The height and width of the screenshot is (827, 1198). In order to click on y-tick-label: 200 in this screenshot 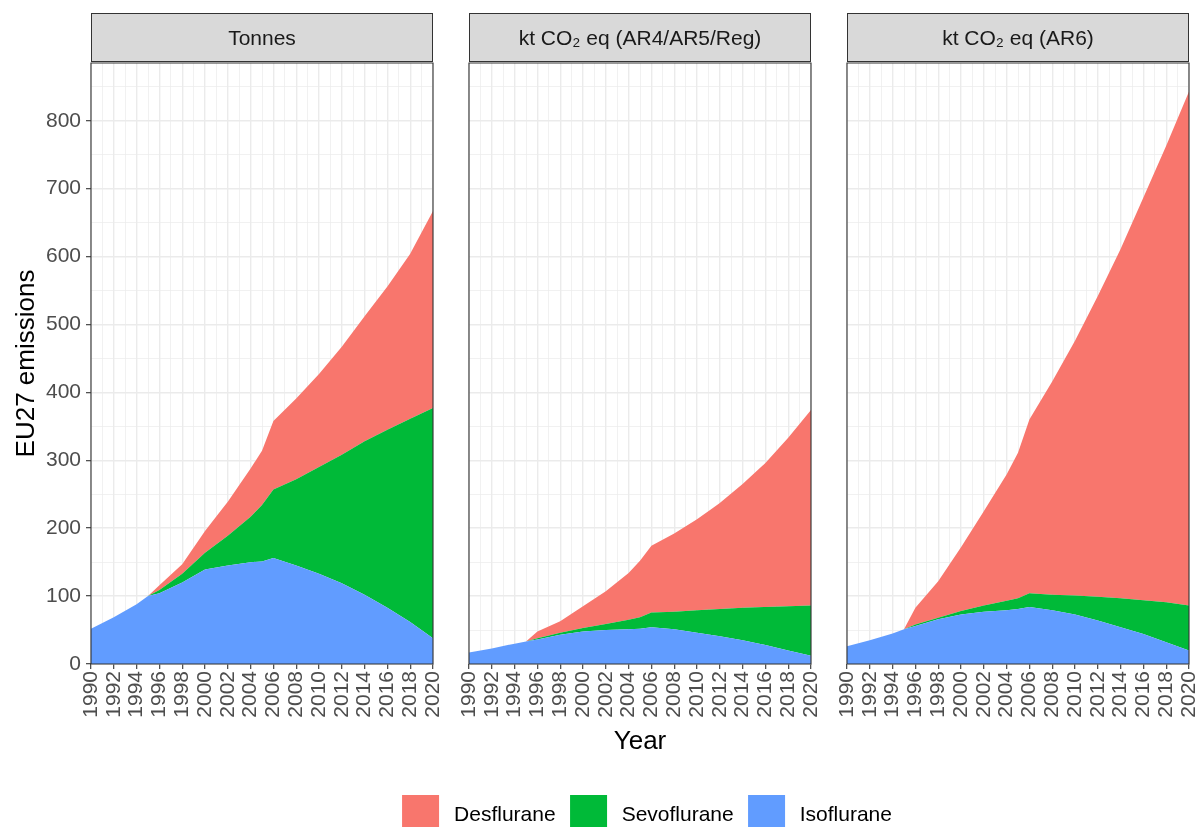, I will do `click(63, 526)`.